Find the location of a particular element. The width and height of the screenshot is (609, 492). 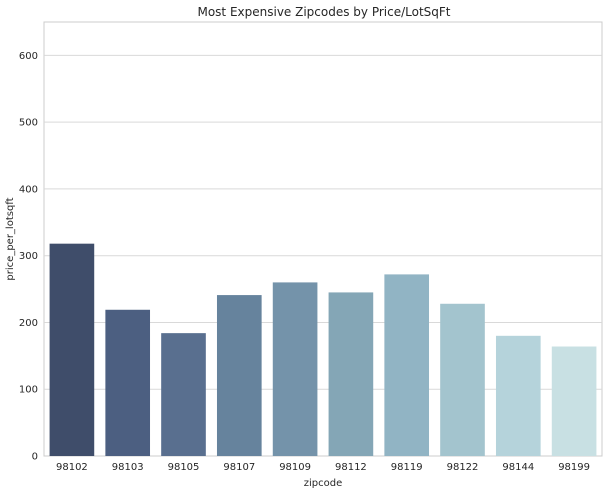

y-tick-label: 300 is located at coordinates (28, 256).